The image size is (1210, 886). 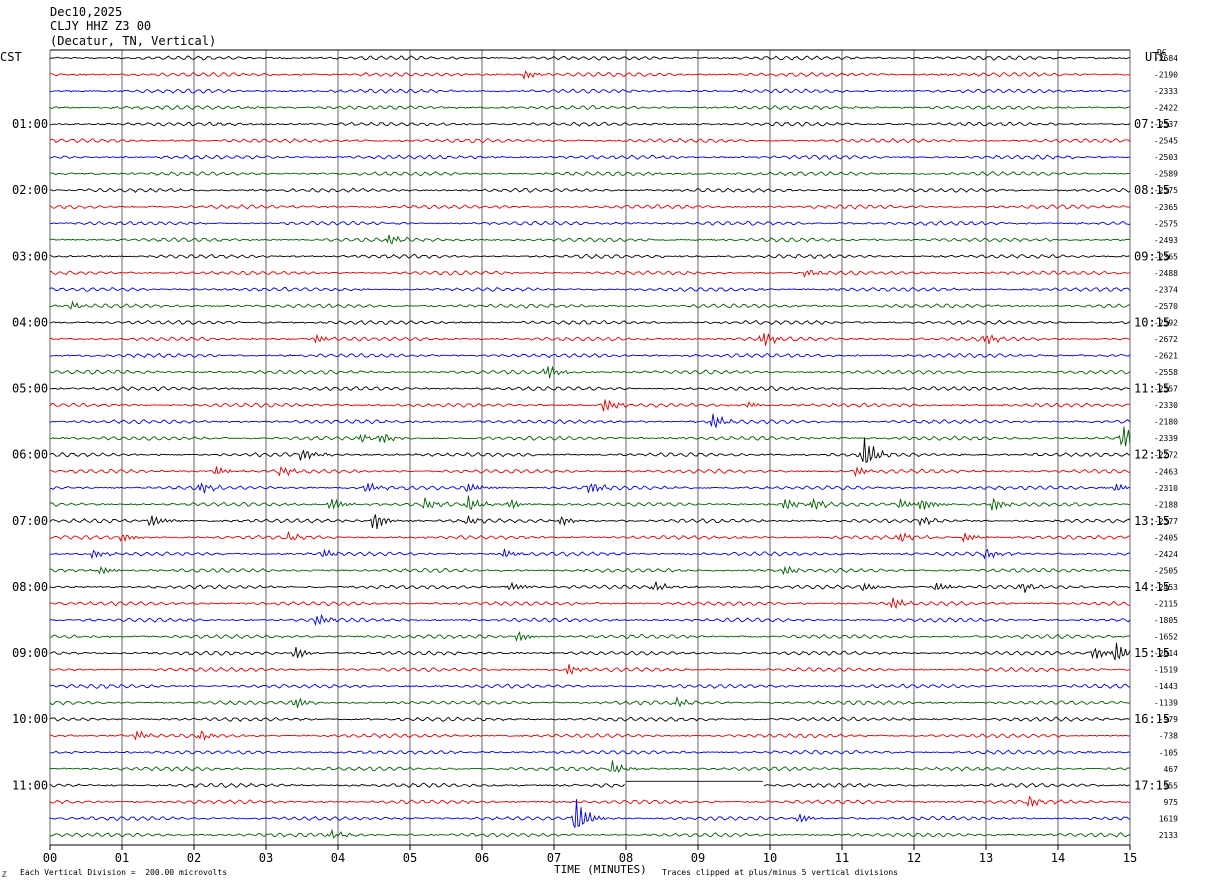 I want to click on x-tick-label: 01, so click(x=122, y=858).